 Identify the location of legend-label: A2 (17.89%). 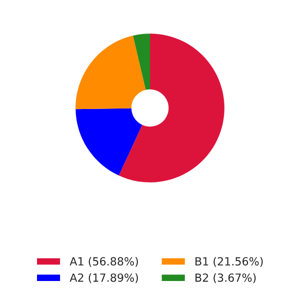
(104, 278).